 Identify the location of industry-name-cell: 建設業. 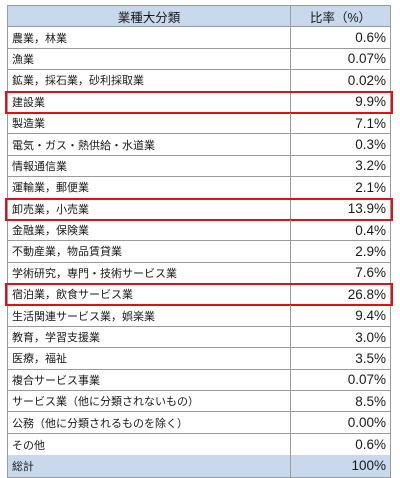
(149, 101).